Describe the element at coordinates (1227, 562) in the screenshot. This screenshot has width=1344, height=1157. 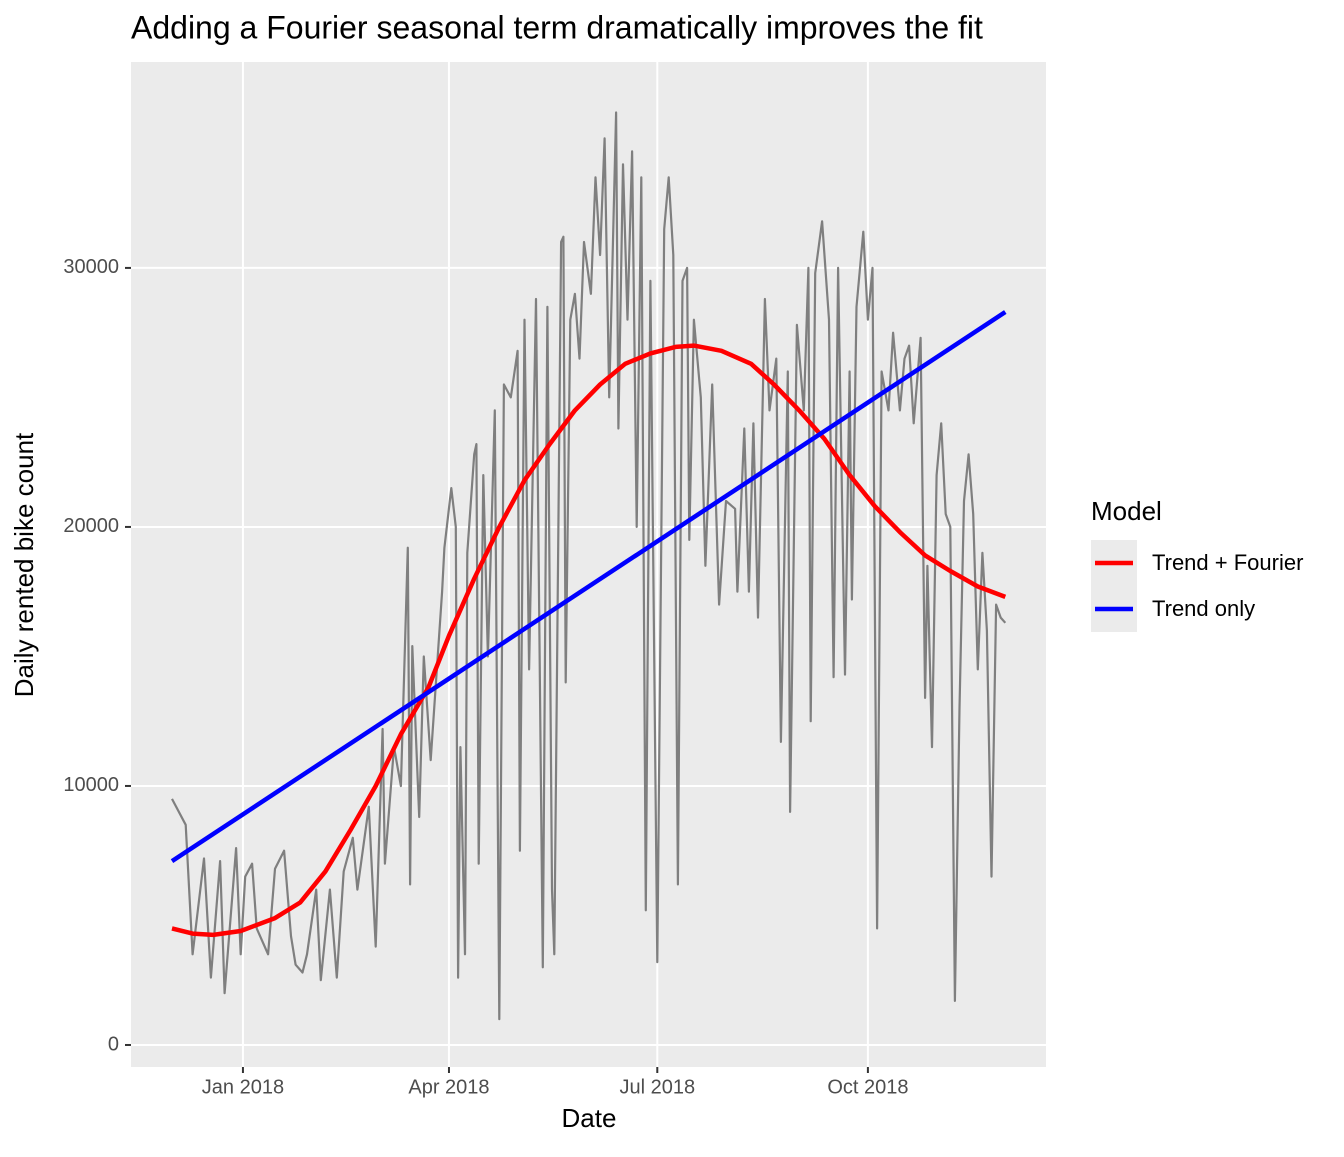
I see `legend-label: Trend + Fourier` at that location.